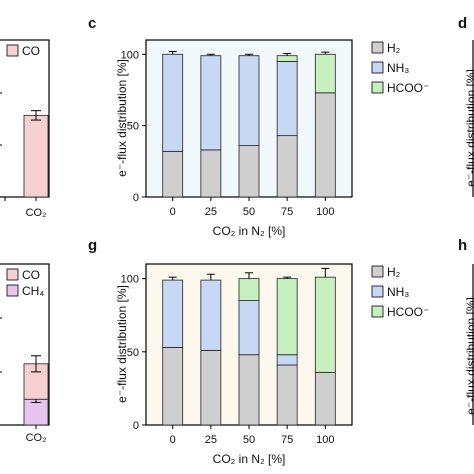 The height and width of the screenshot is (474, 474). I want to click on legend-swatch-ch4, so click(12, 290).